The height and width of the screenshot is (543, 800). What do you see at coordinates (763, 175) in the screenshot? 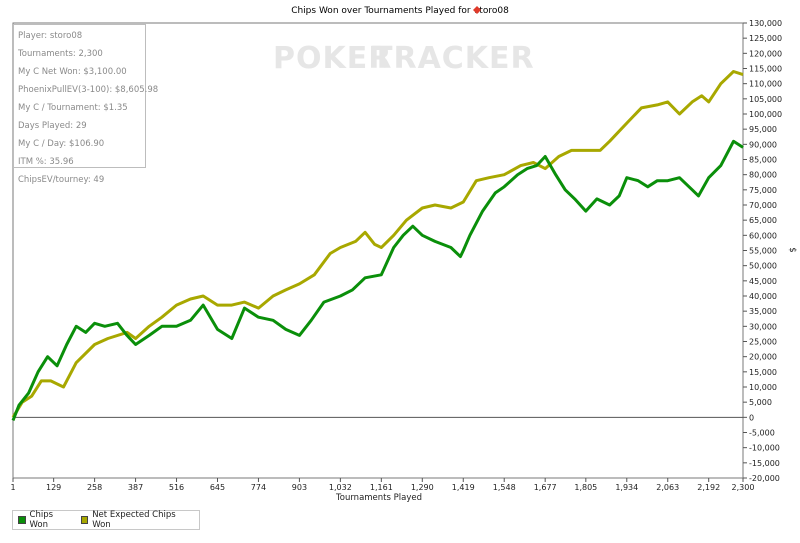
I see `y-tick-label: 80,000` at bounding box center [763, 175].